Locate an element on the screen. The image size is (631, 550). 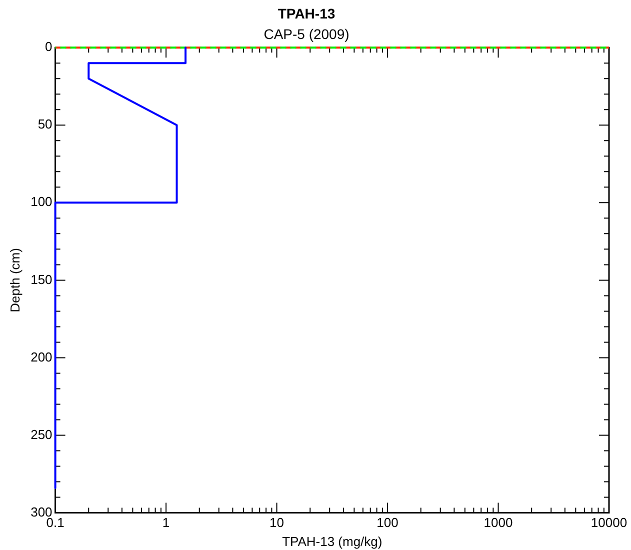
x-tick-label: 1 is located at coordinates (166, 522).